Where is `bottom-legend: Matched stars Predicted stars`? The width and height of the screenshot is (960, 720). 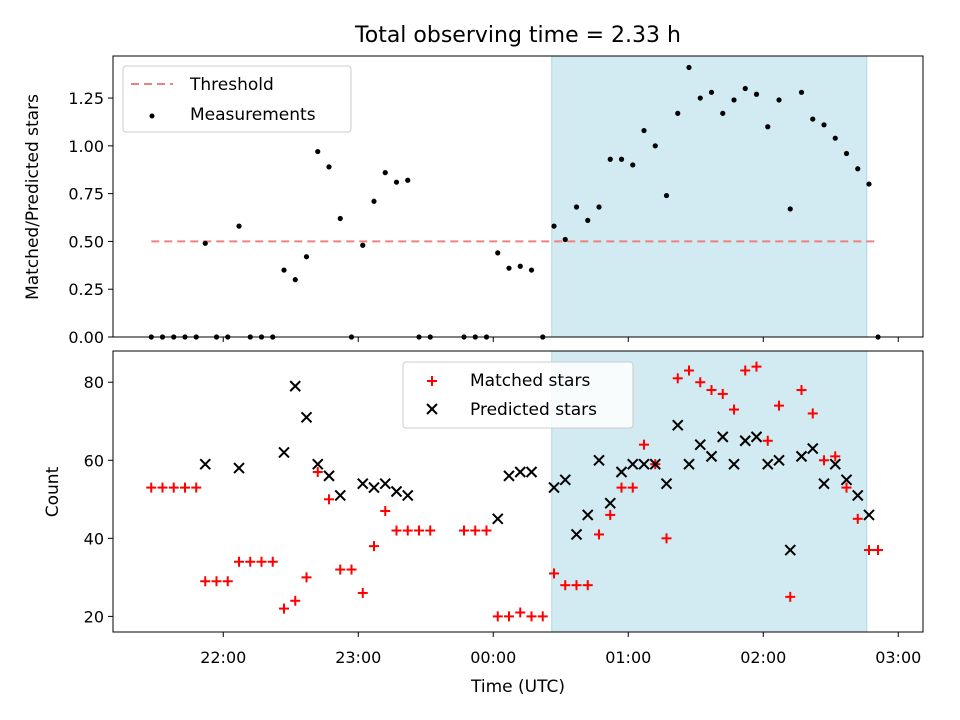 bottom-legend: Matched stars Predicted stars is located at coordinates (518, 395).